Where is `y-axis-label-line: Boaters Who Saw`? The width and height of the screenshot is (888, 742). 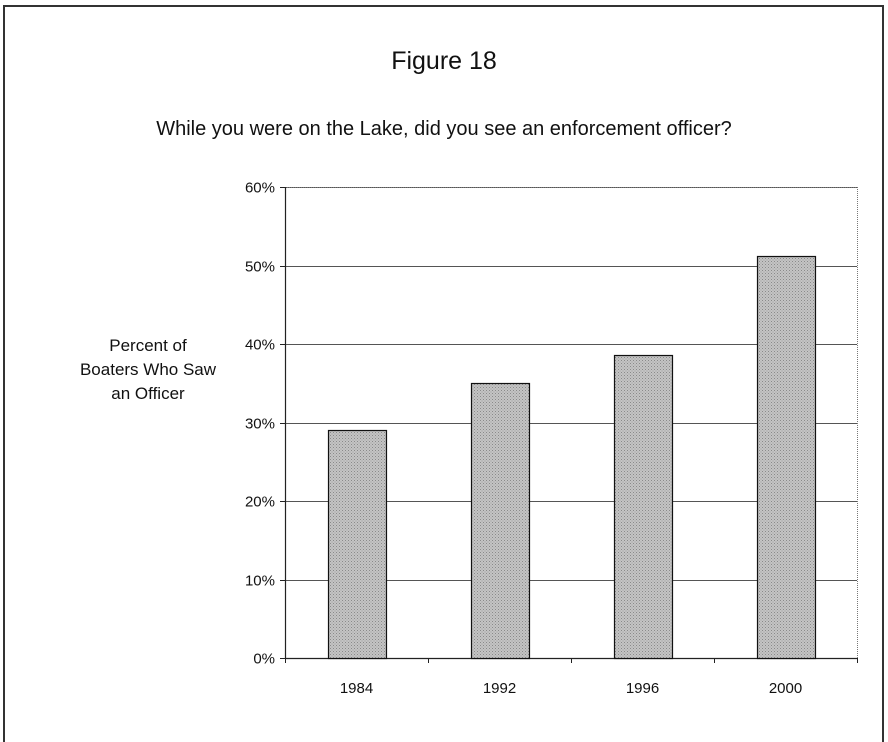 y-axis-label-line: Boaters Who Saw is located at coordinates (148, 369).